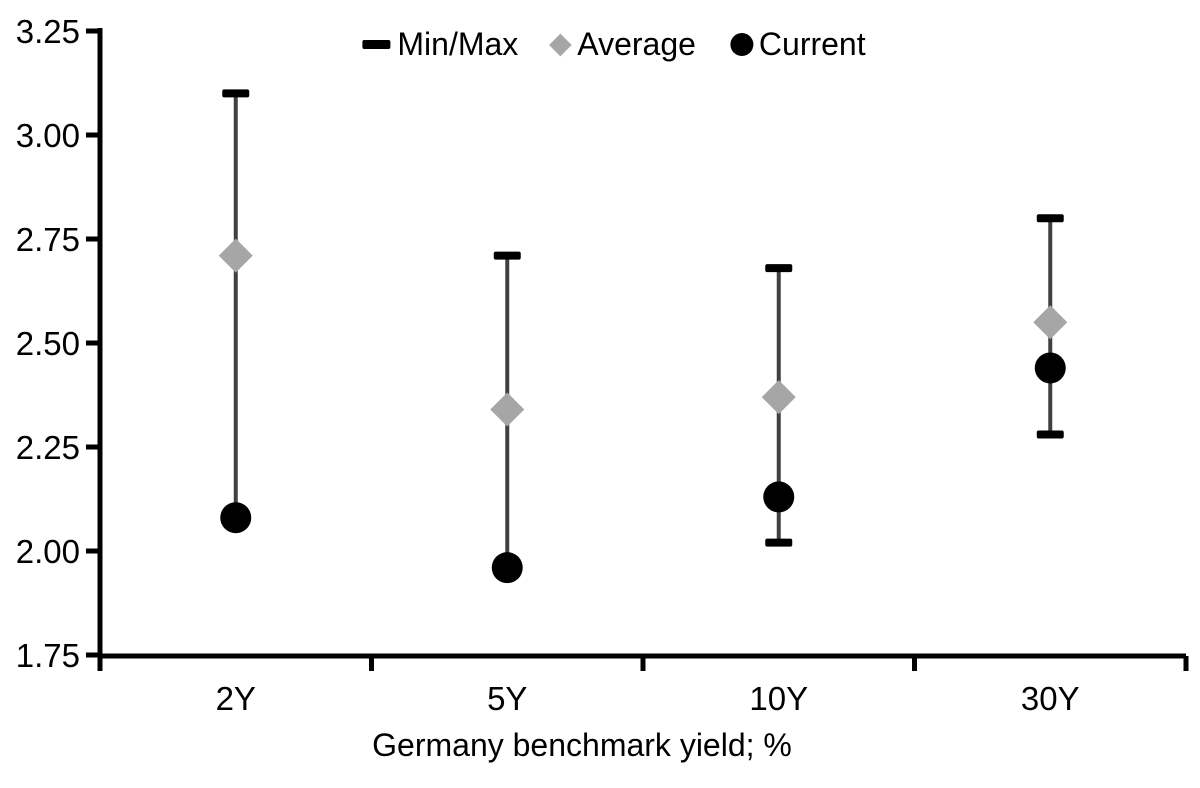 The width and height of the screenshot is (1200, 788). Describe the element at coordinates (458, 44) in the screenshot. I see `legend-label-minmax: Min/Max` at that location.